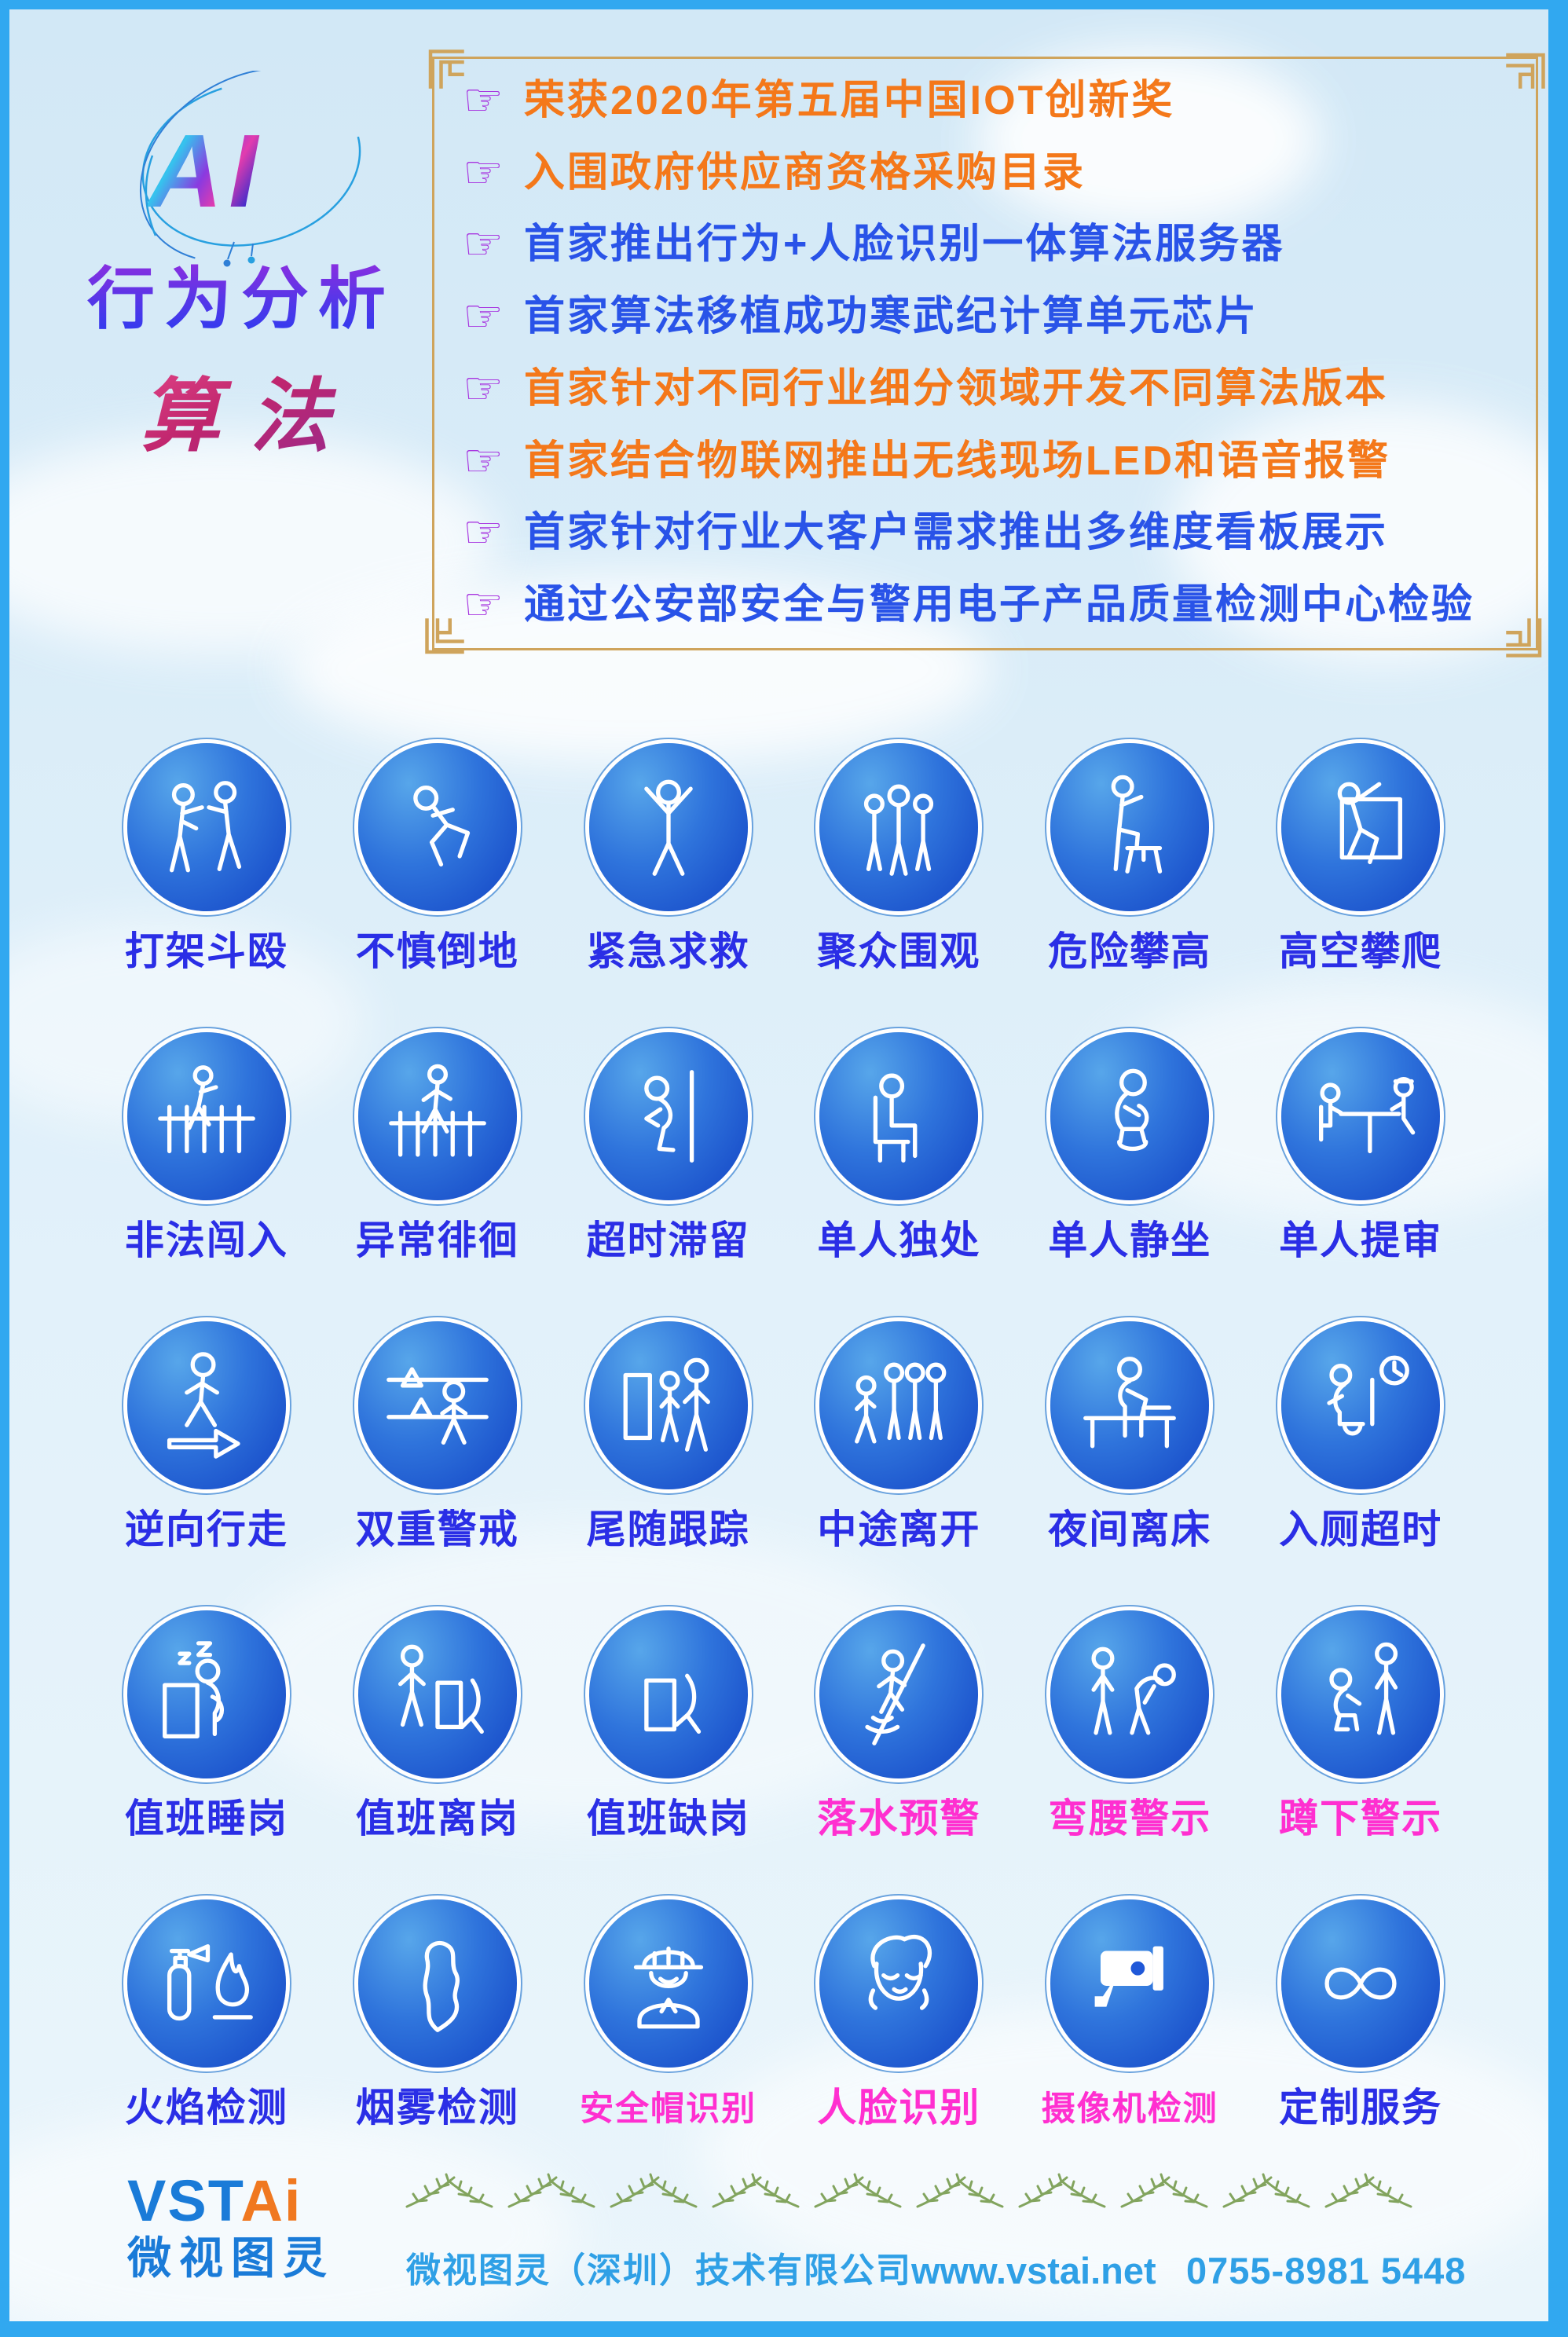 Image resolution: width=1568 pixels, height=2337 pixels. Describe the element at coordinates (231, 2258) in the screenshot. I see `brand-logo-cn: 微视图灵` at that location.